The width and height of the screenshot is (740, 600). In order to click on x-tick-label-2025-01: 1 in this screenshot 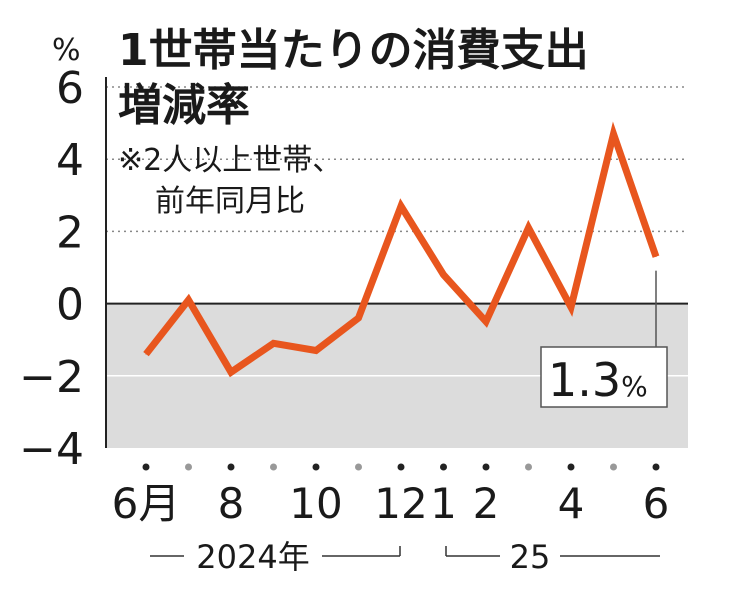, I will do `click(443, 503)`.